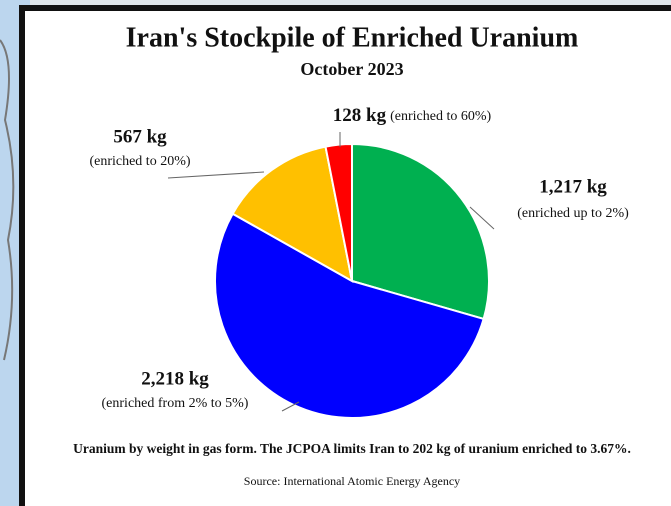 This screenshot has width=671, height=506. Describe the element at coordinates (573, 186) in the screenshot. I see `value-label: 1,217 kg` at that location.